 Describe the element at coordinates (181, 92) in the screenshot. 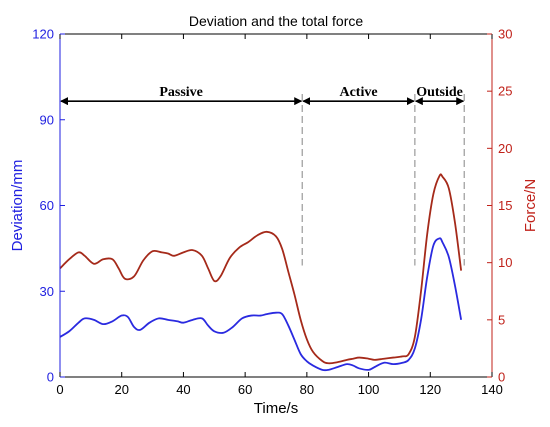

I see `region-label: Passive` at that location.